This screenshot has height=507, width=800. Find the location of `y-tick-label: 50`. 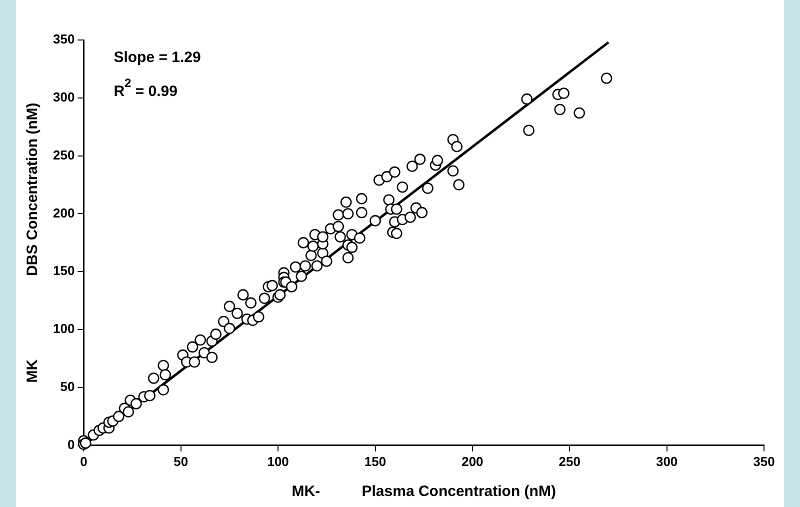

y-tick-label: 50 is located at coordinates (67, 386).